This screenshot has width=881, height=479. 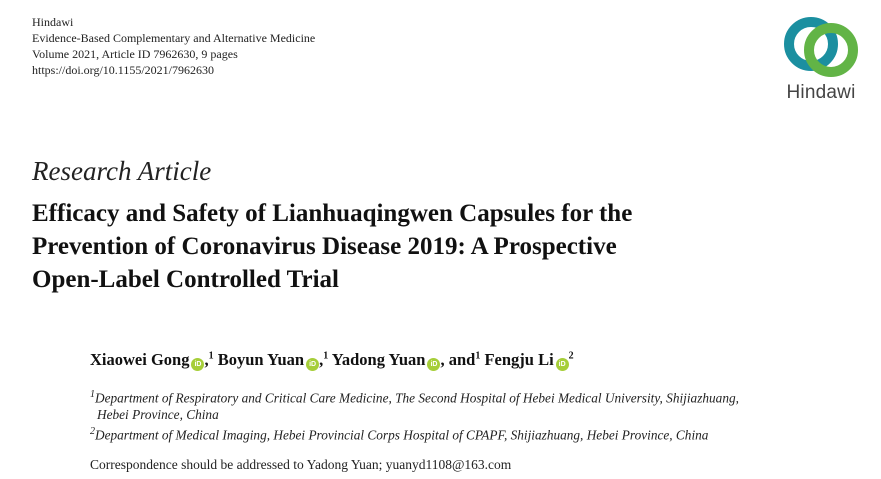 I want to click on author-name: Xiaowei Gong, so click(x=140, y=359).